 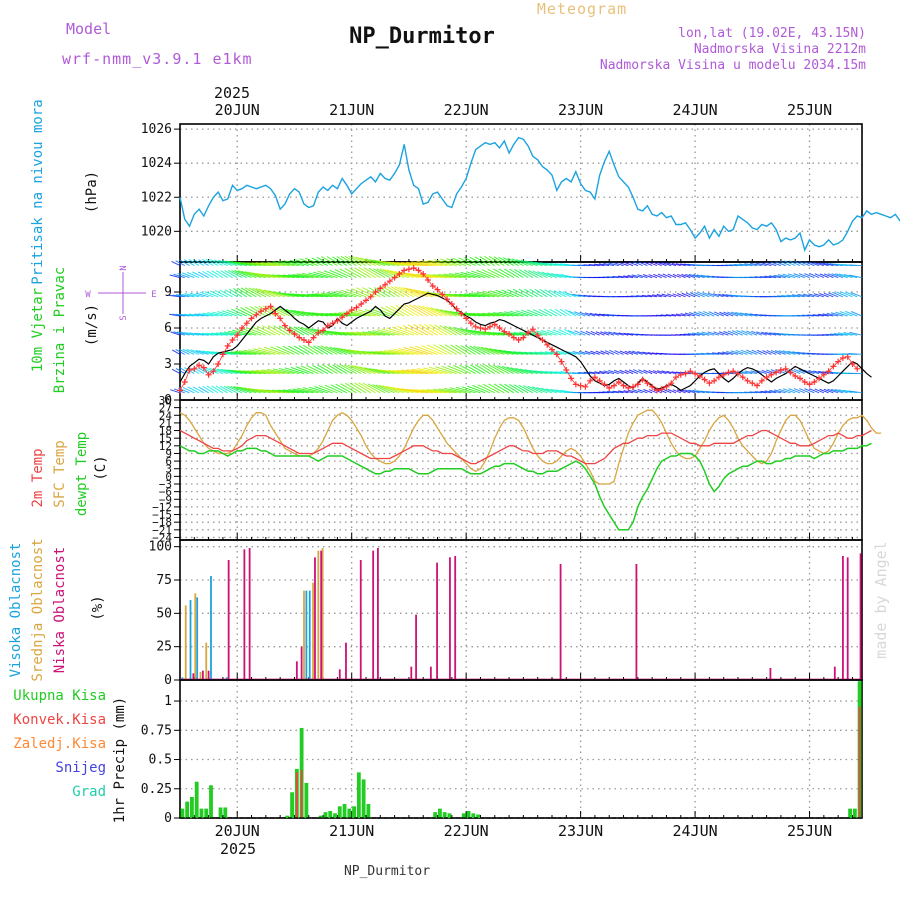 I want to click on top-day-label: 21JUN, so click(x=351, y=110).